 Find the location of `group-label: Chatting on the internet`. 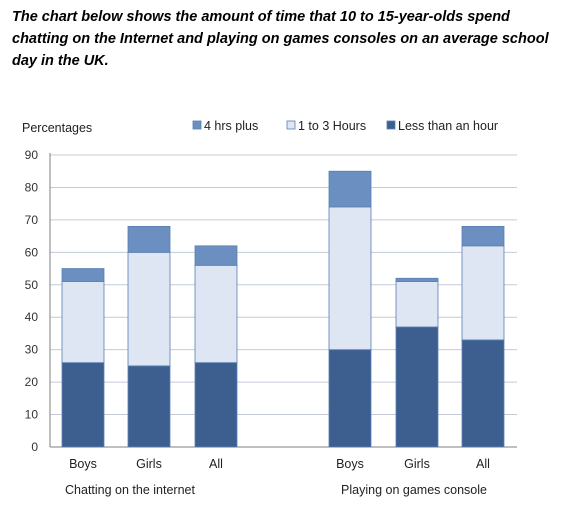

group-label: Chatting on the internet is located at coordinates (130, 490).